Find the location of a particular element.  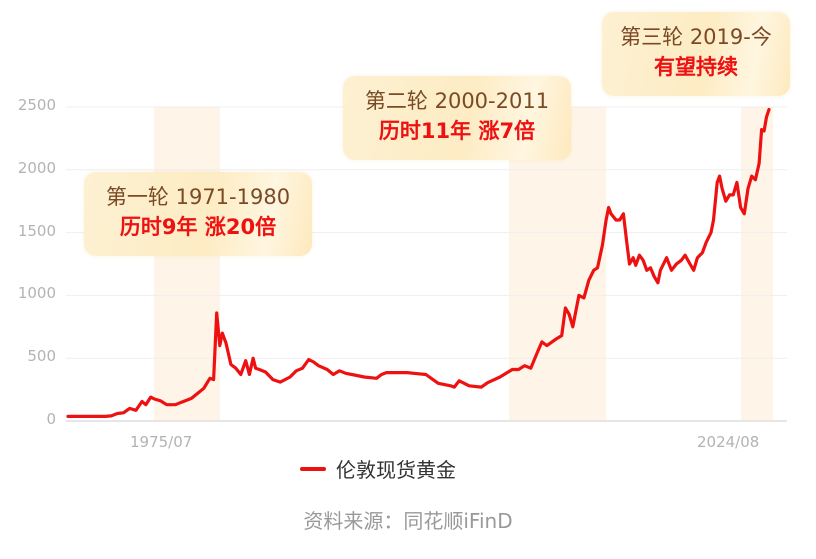

callout-highlight: 历时9年 涨20倍 is located at coordinates (198, 227).